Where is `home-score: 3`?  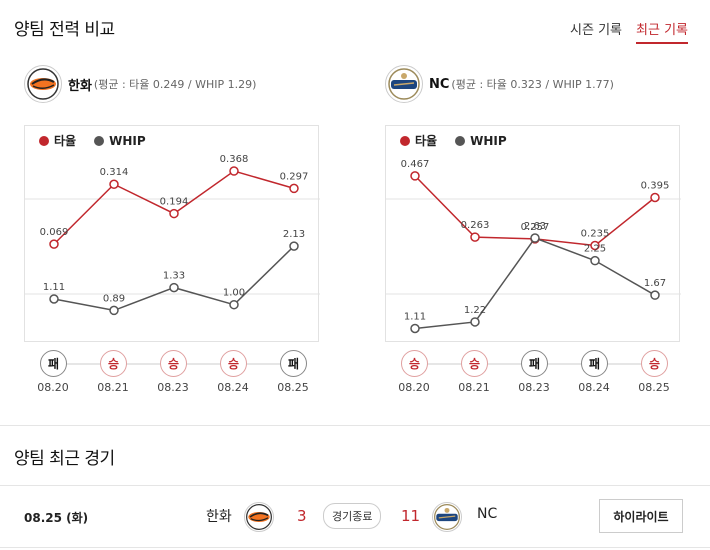
home-score: 3 is located at coordinates (302, 516).